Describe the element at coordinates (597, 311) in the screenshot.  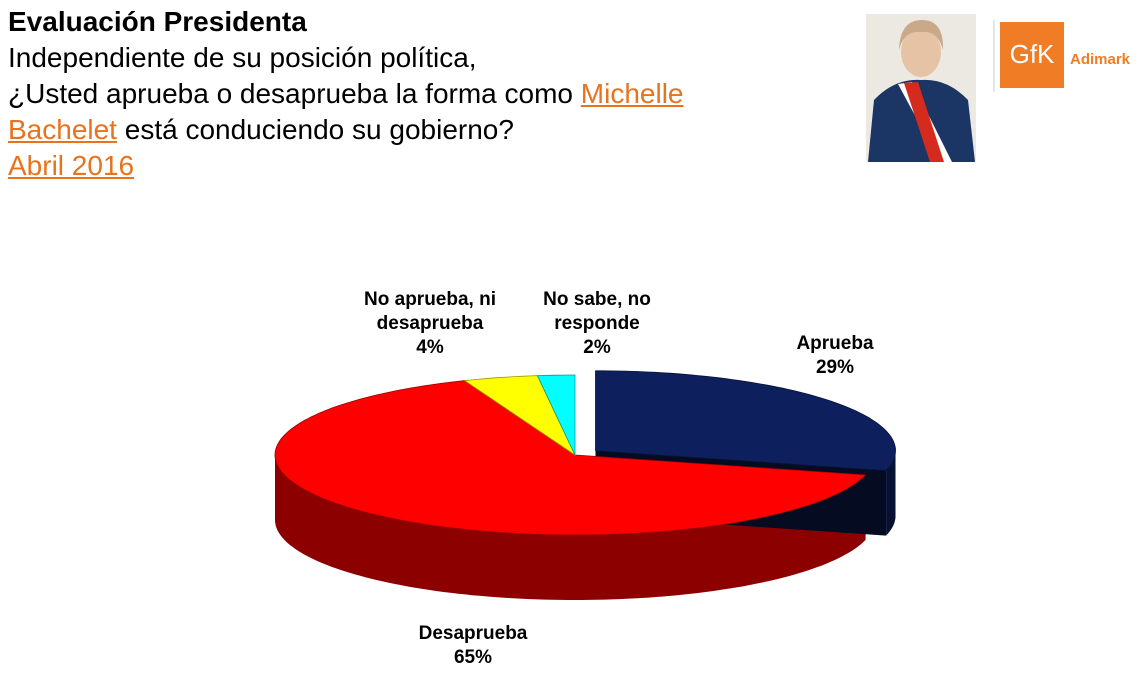
I see `category-label: No sabe, no responde` at that location.